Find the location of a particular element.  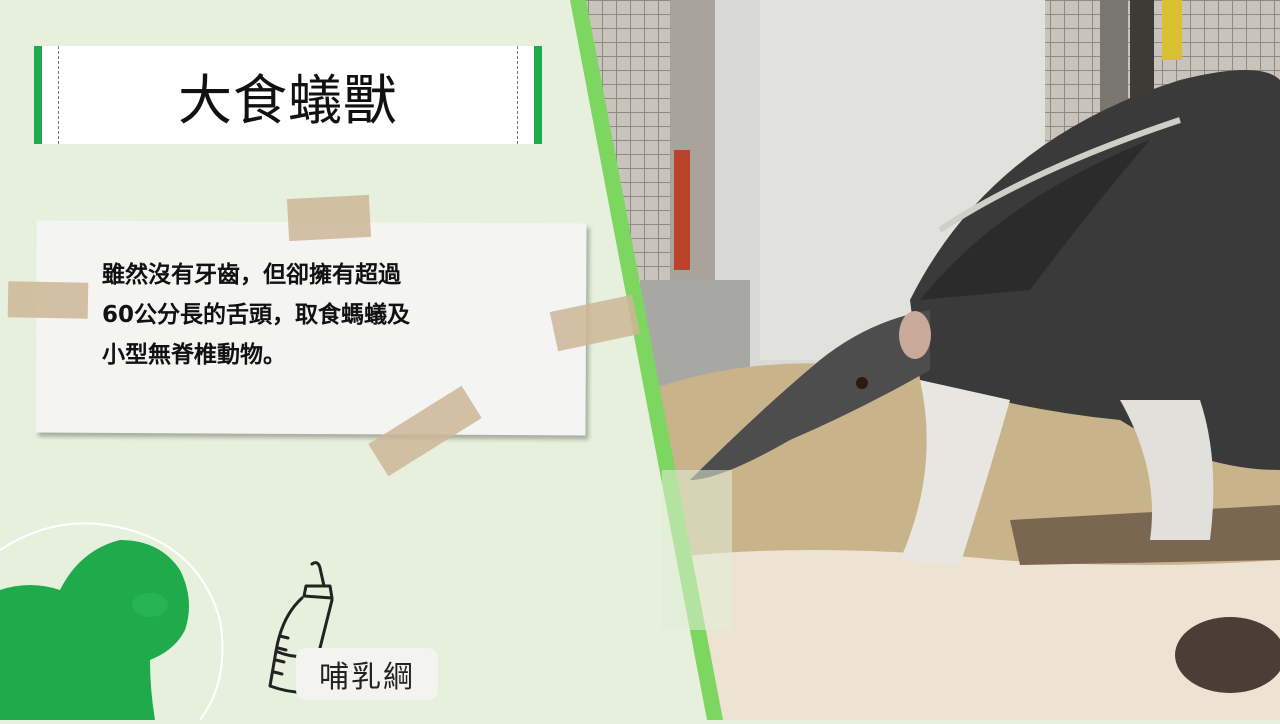

category-badge: 哺乳綱 is located at coordinates (367, 674).